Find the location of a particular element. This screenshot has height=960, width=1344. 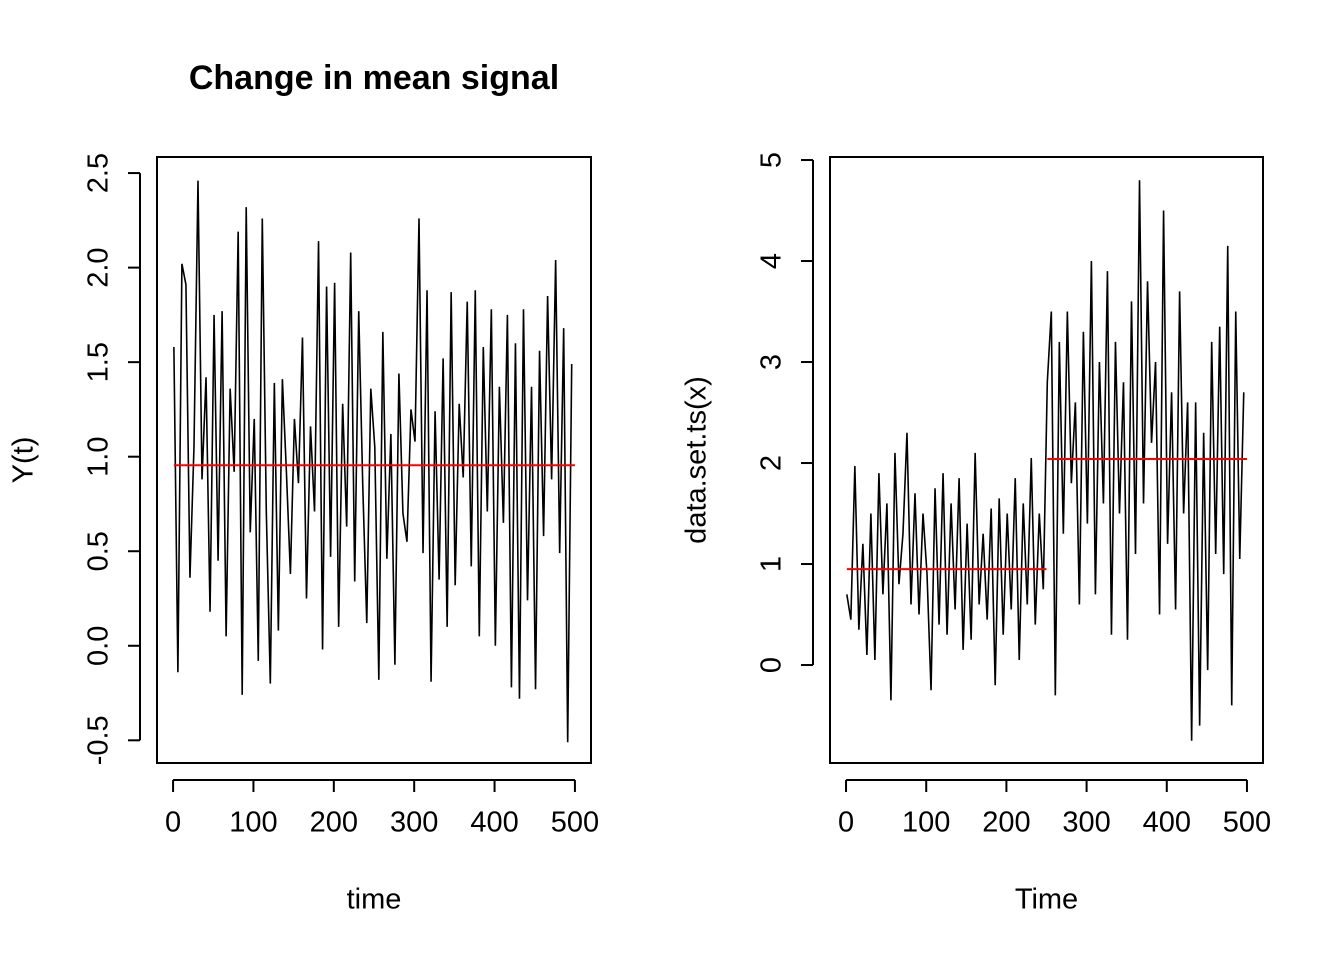

x-axis-title: Time is located at coordinates (1046, 900).